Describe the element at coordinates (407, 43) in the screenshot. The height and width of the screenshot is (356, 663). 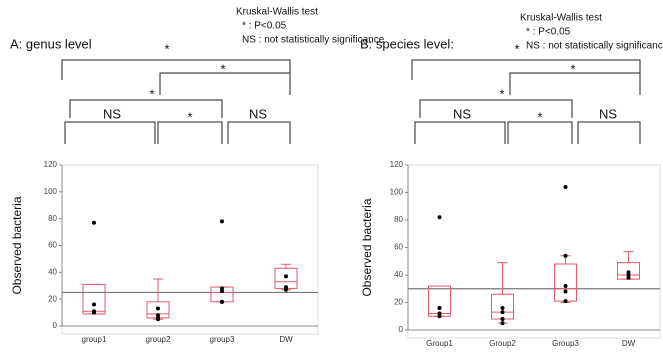
I see `panel-title: B: species level:` at that location.